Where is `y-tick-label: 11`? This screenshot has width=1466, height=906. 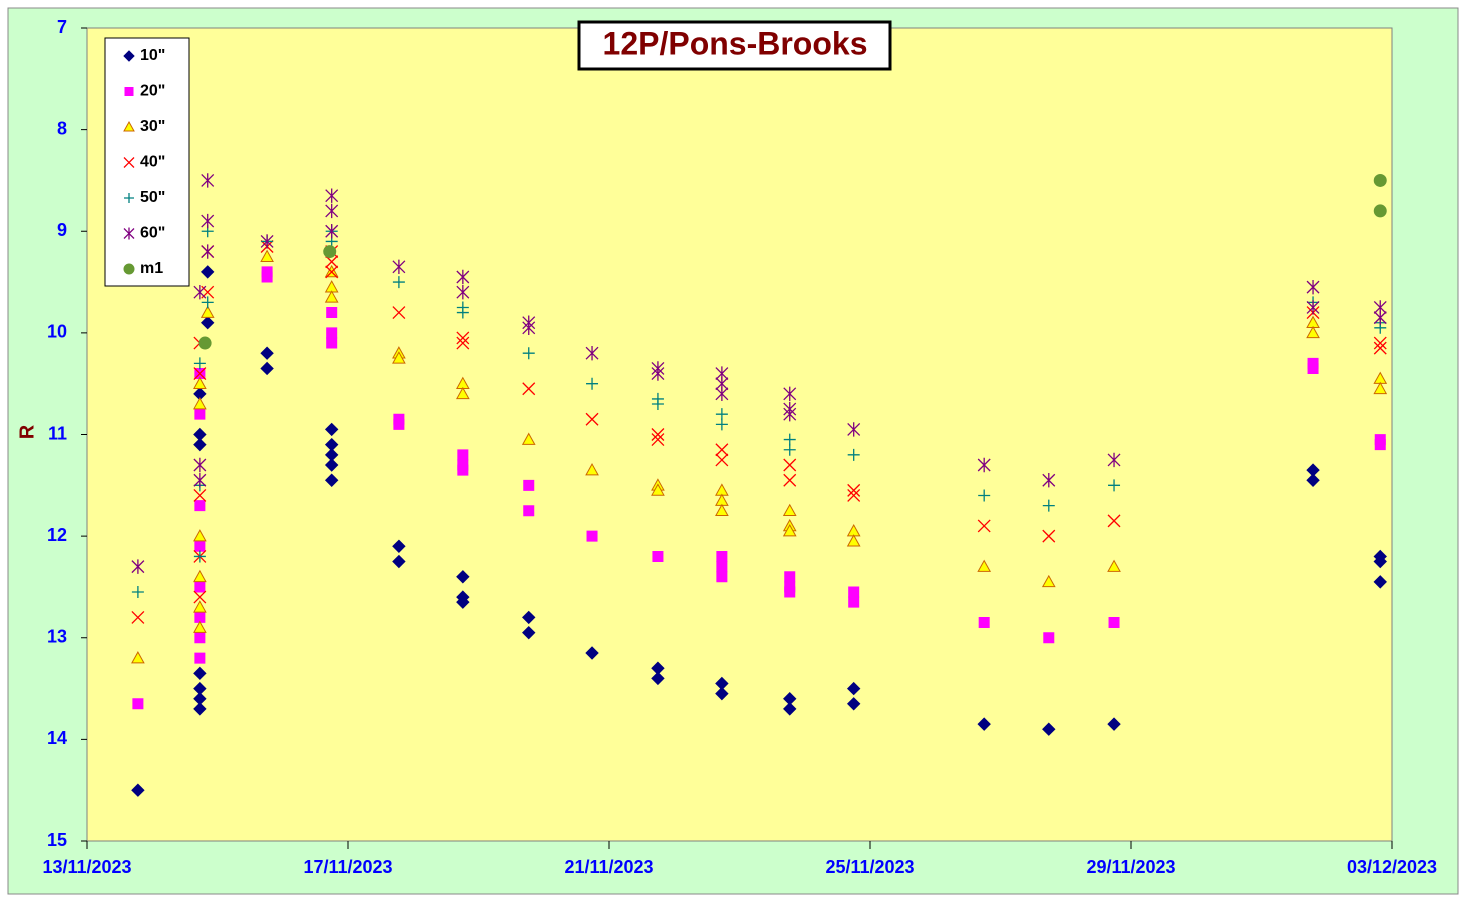 y-tick-label: 11 is located at coordinates (57, 433).